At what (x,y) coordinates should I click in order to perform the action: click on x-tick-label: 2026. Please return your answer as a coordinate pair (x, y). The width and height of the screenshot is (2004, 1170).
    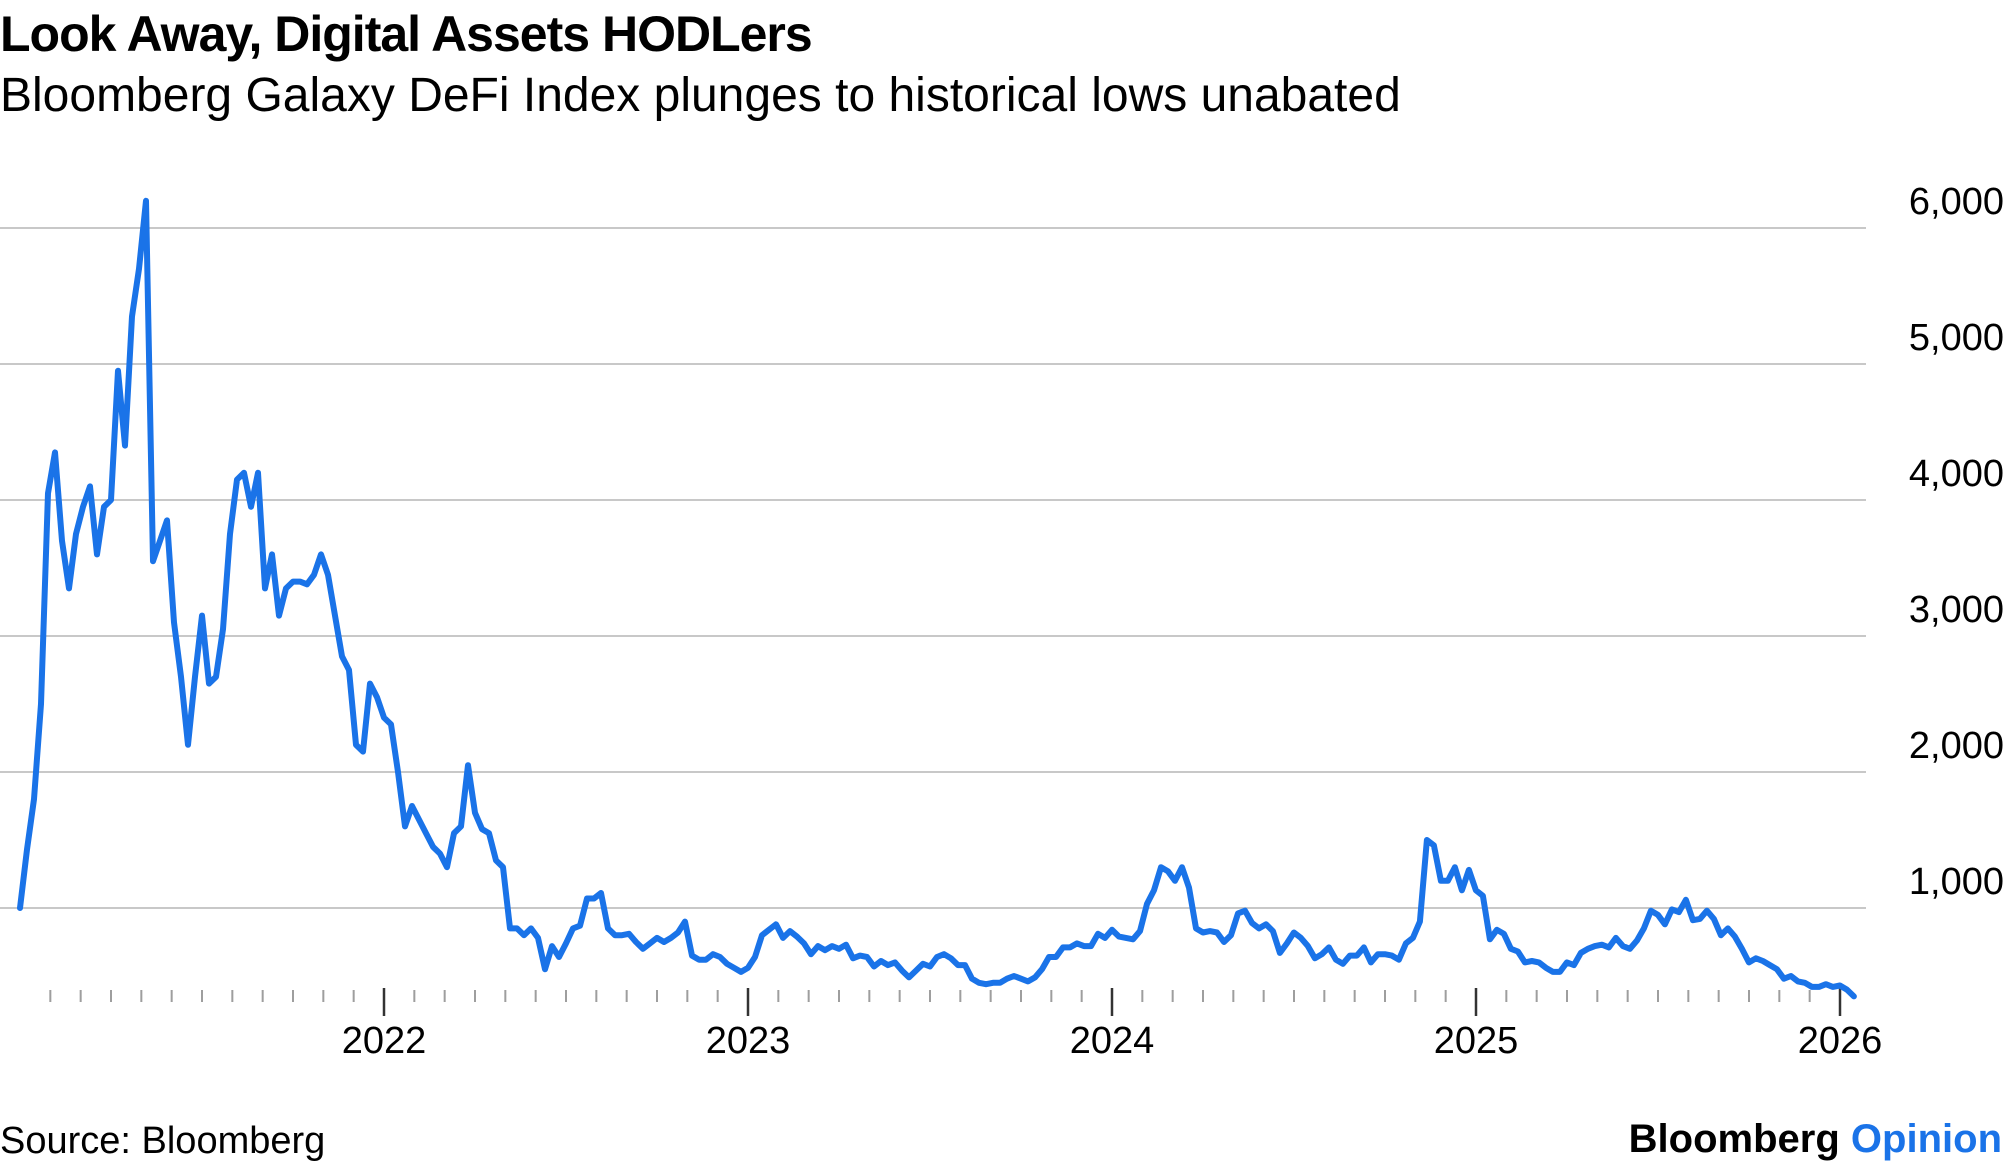
    Looking at the image, I should click on (1840, 1041).